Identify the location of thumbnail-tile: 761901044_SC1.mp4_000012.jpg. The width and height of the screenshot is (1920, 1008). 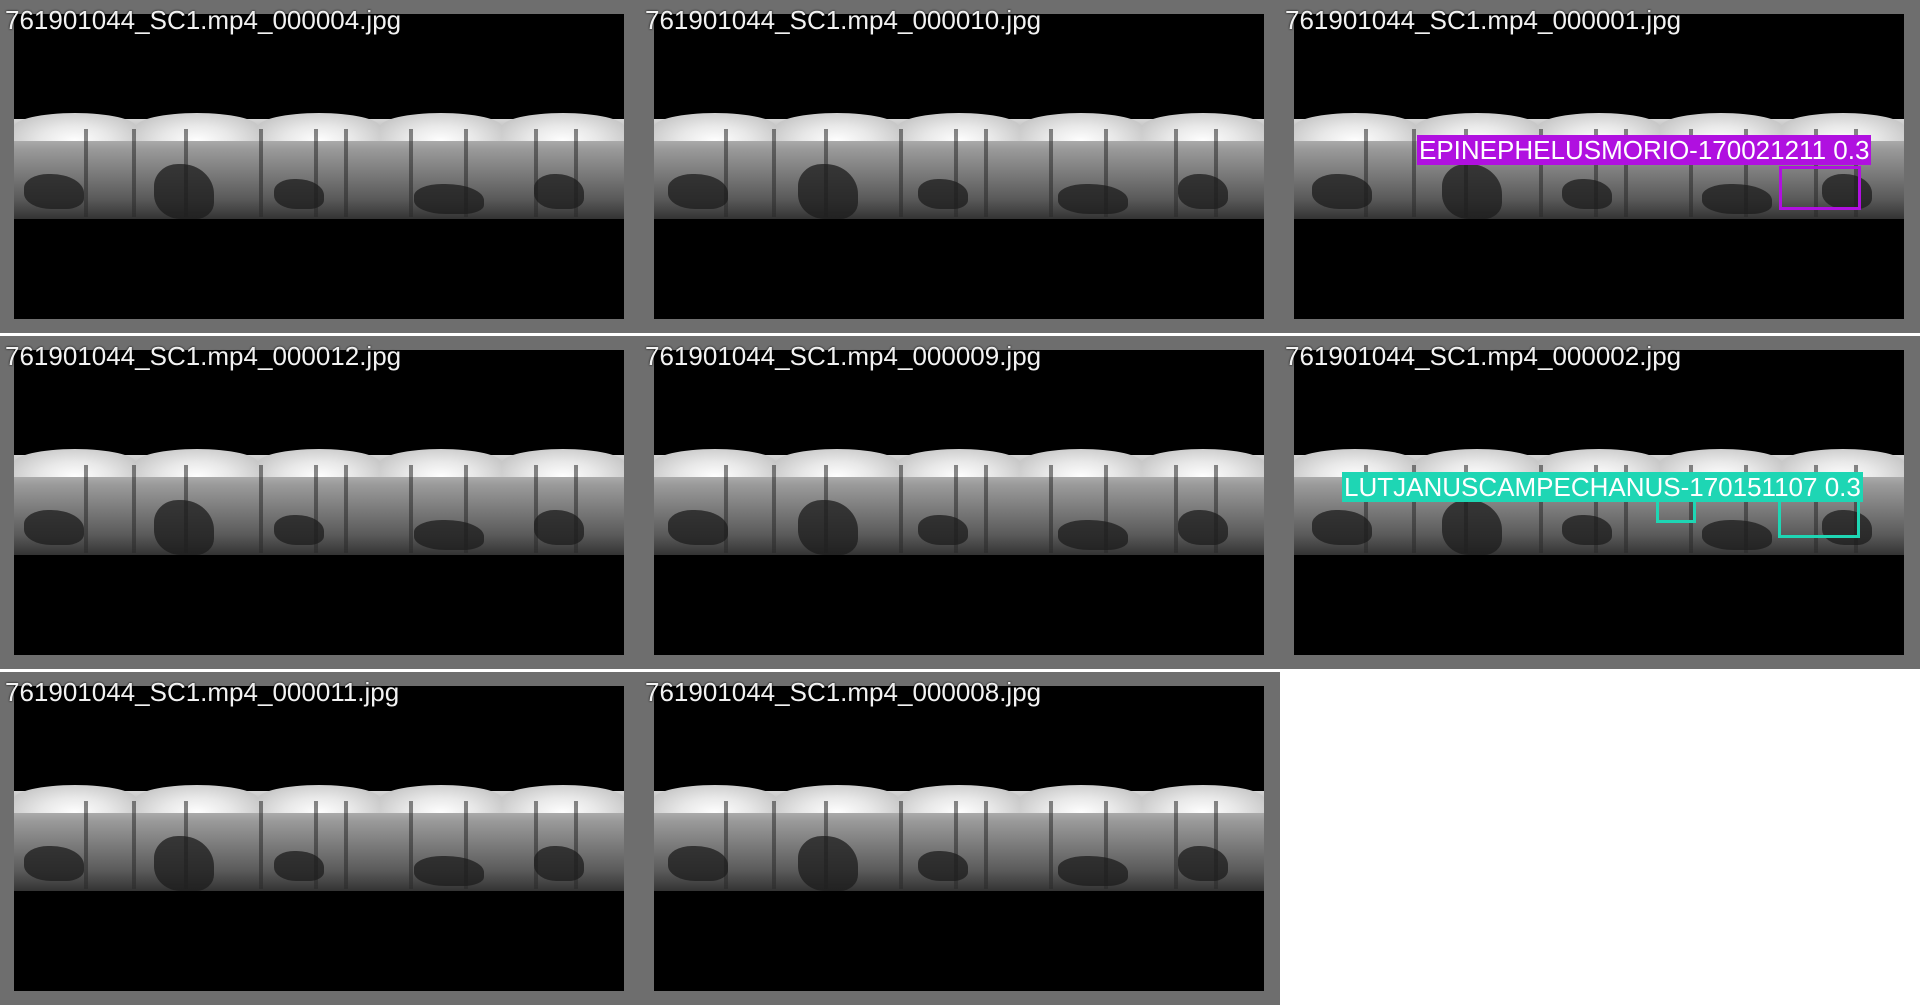
(320, 502).